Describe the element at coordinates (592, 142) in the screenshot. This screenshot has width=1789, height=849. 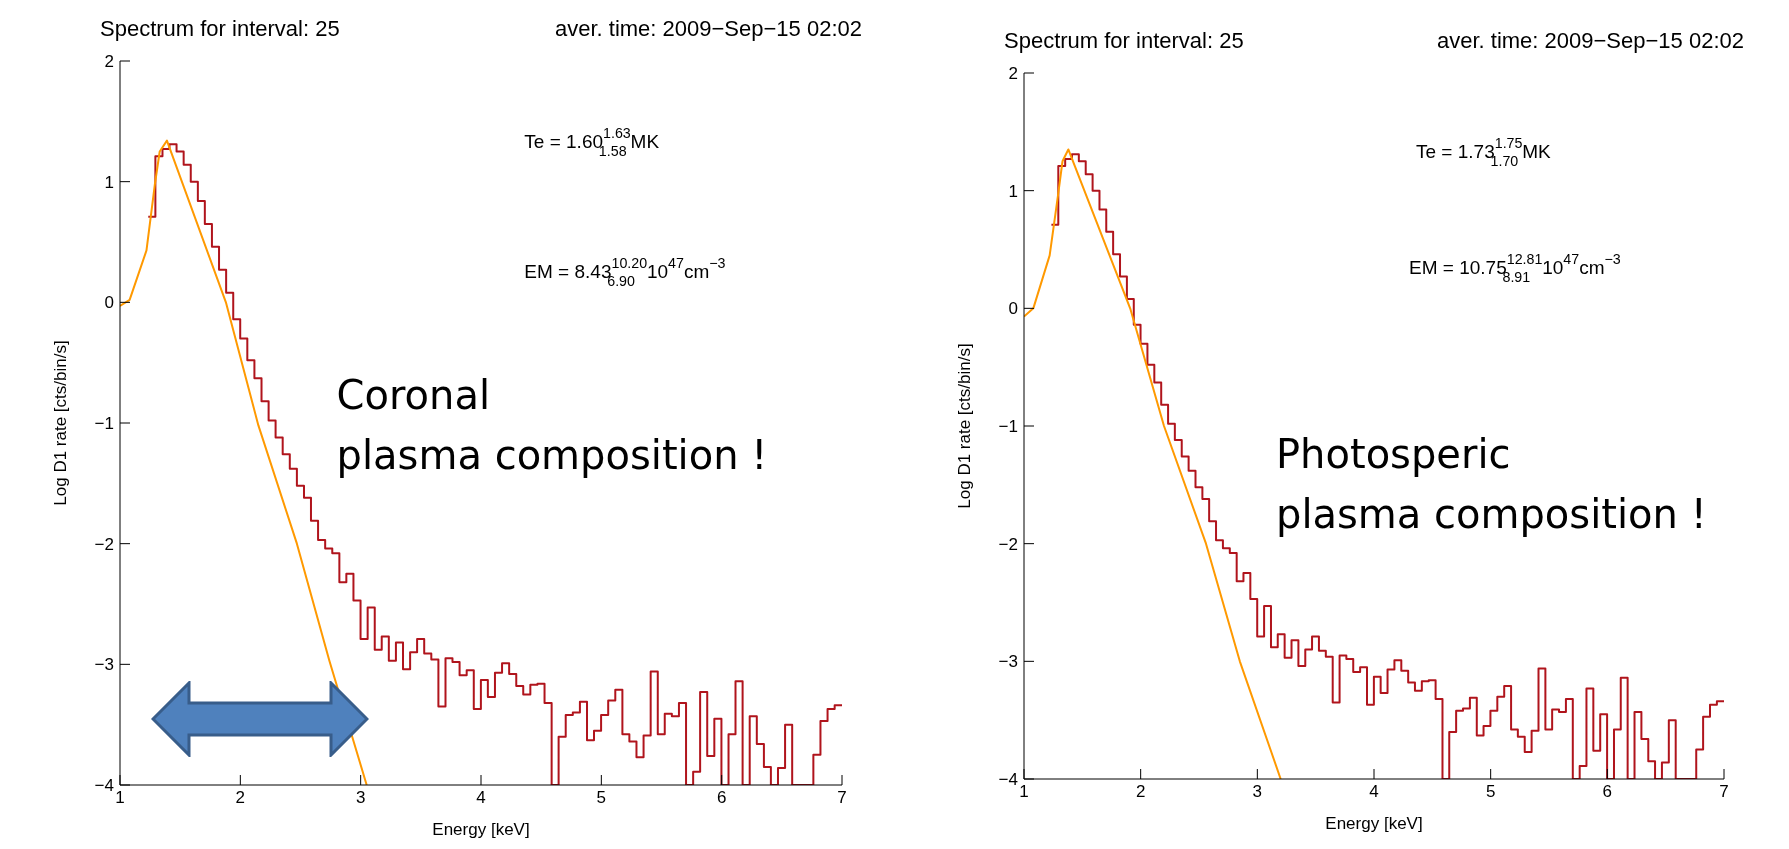
I see `annotation: Te = 1.60$^{1.63}$$_{1.58}$MK` at that location.